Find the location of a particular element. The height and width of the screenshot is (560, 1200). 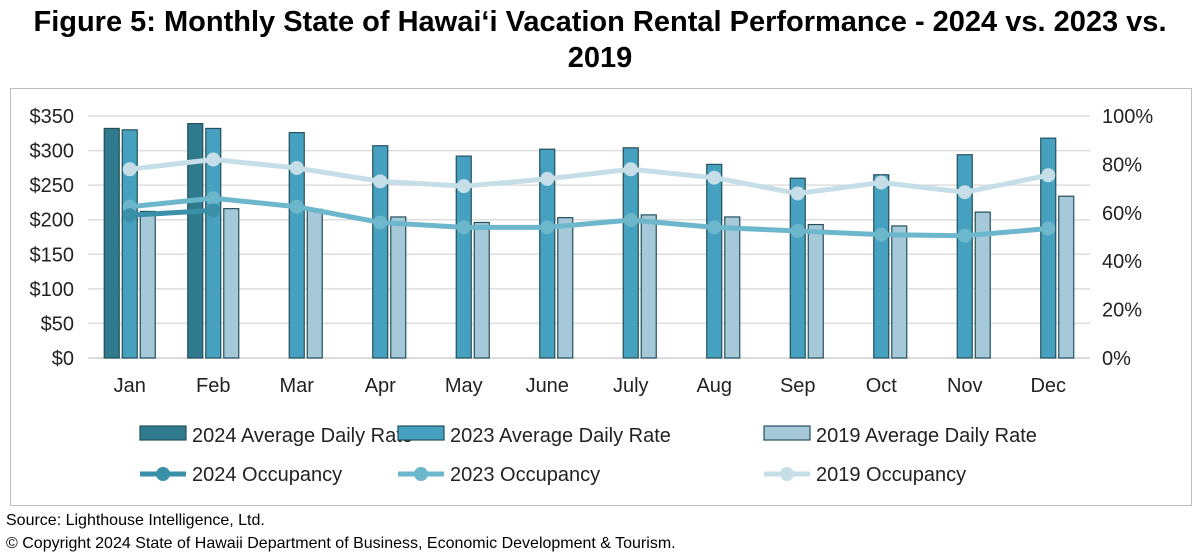

y-tick-label: $200 is located at coordinates (52, 221).